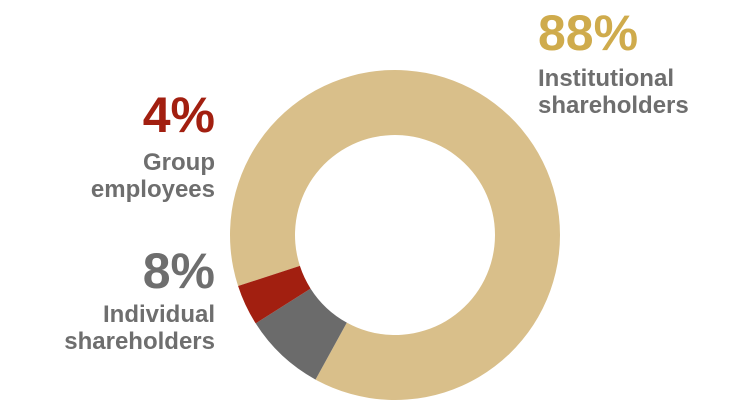  I want to click on desc-institutional-line-1: Institutional, so click(606, 78).